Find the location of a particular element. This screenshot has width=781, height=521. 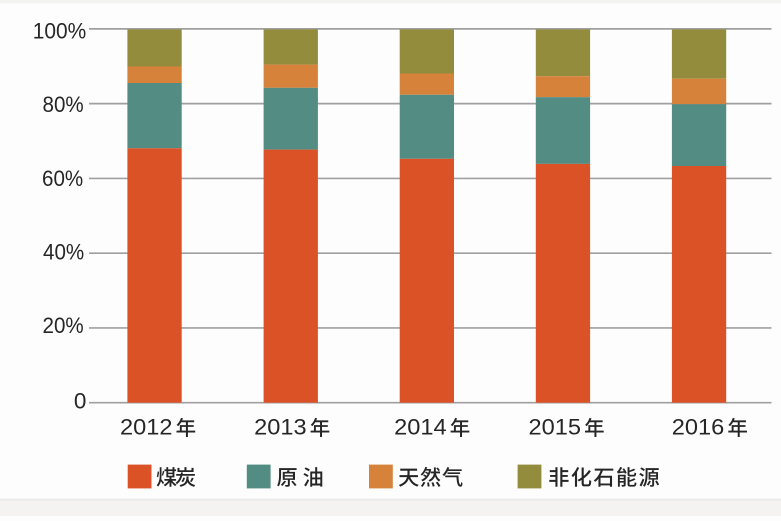

svg-text: 100% is located at coordinates (60, 31).